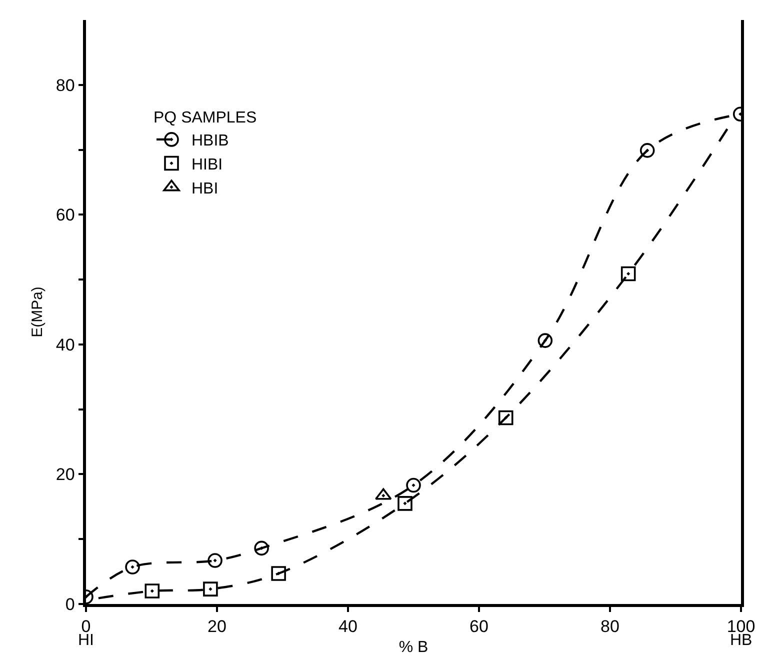  Describe the element at coordinates (65, 215) in the screenshot. I see `y-tick-label: 60` at that location.